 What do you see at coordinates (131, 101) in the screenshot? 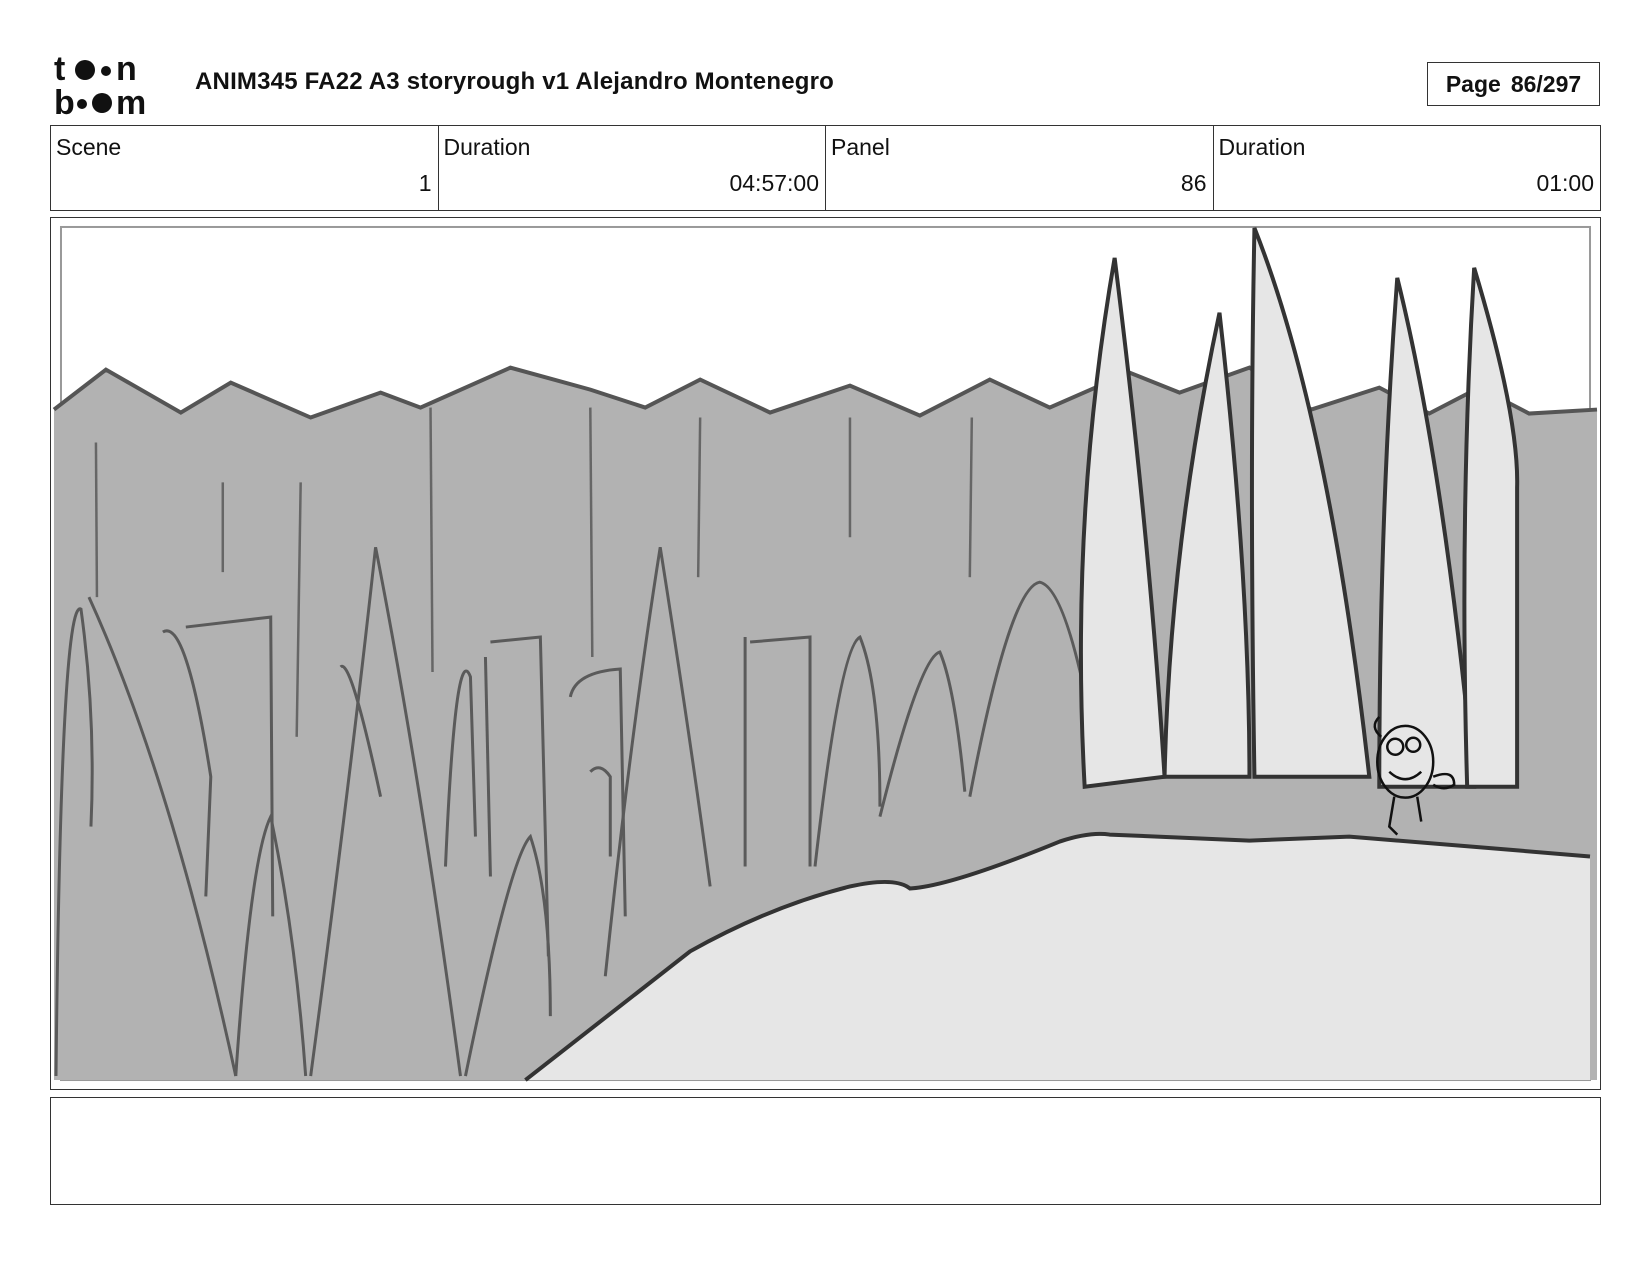
I see `svg-text: m` at bounding box center [131, 101].